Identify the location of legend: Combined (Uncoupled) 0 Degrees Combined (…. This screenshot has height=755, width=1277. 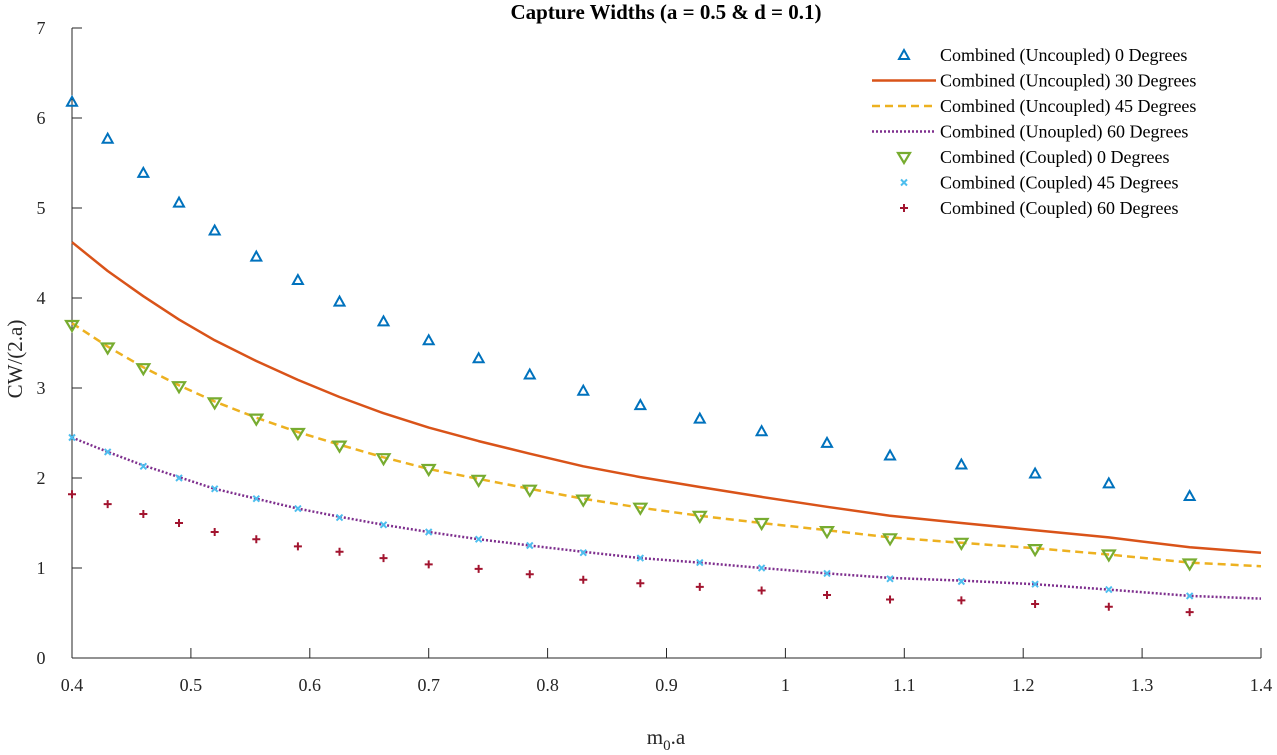
(1034, 132).